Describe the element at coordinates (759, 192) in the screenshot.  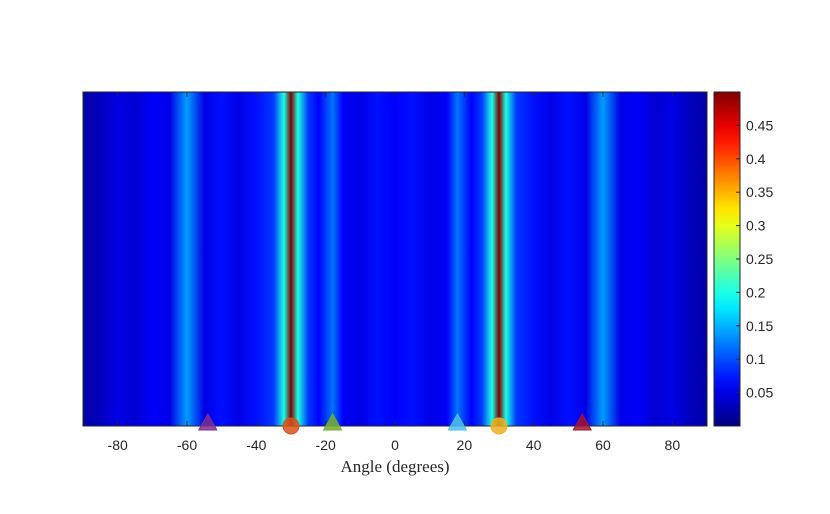
I see `colorbar-tick-label: 0.35` at that location.